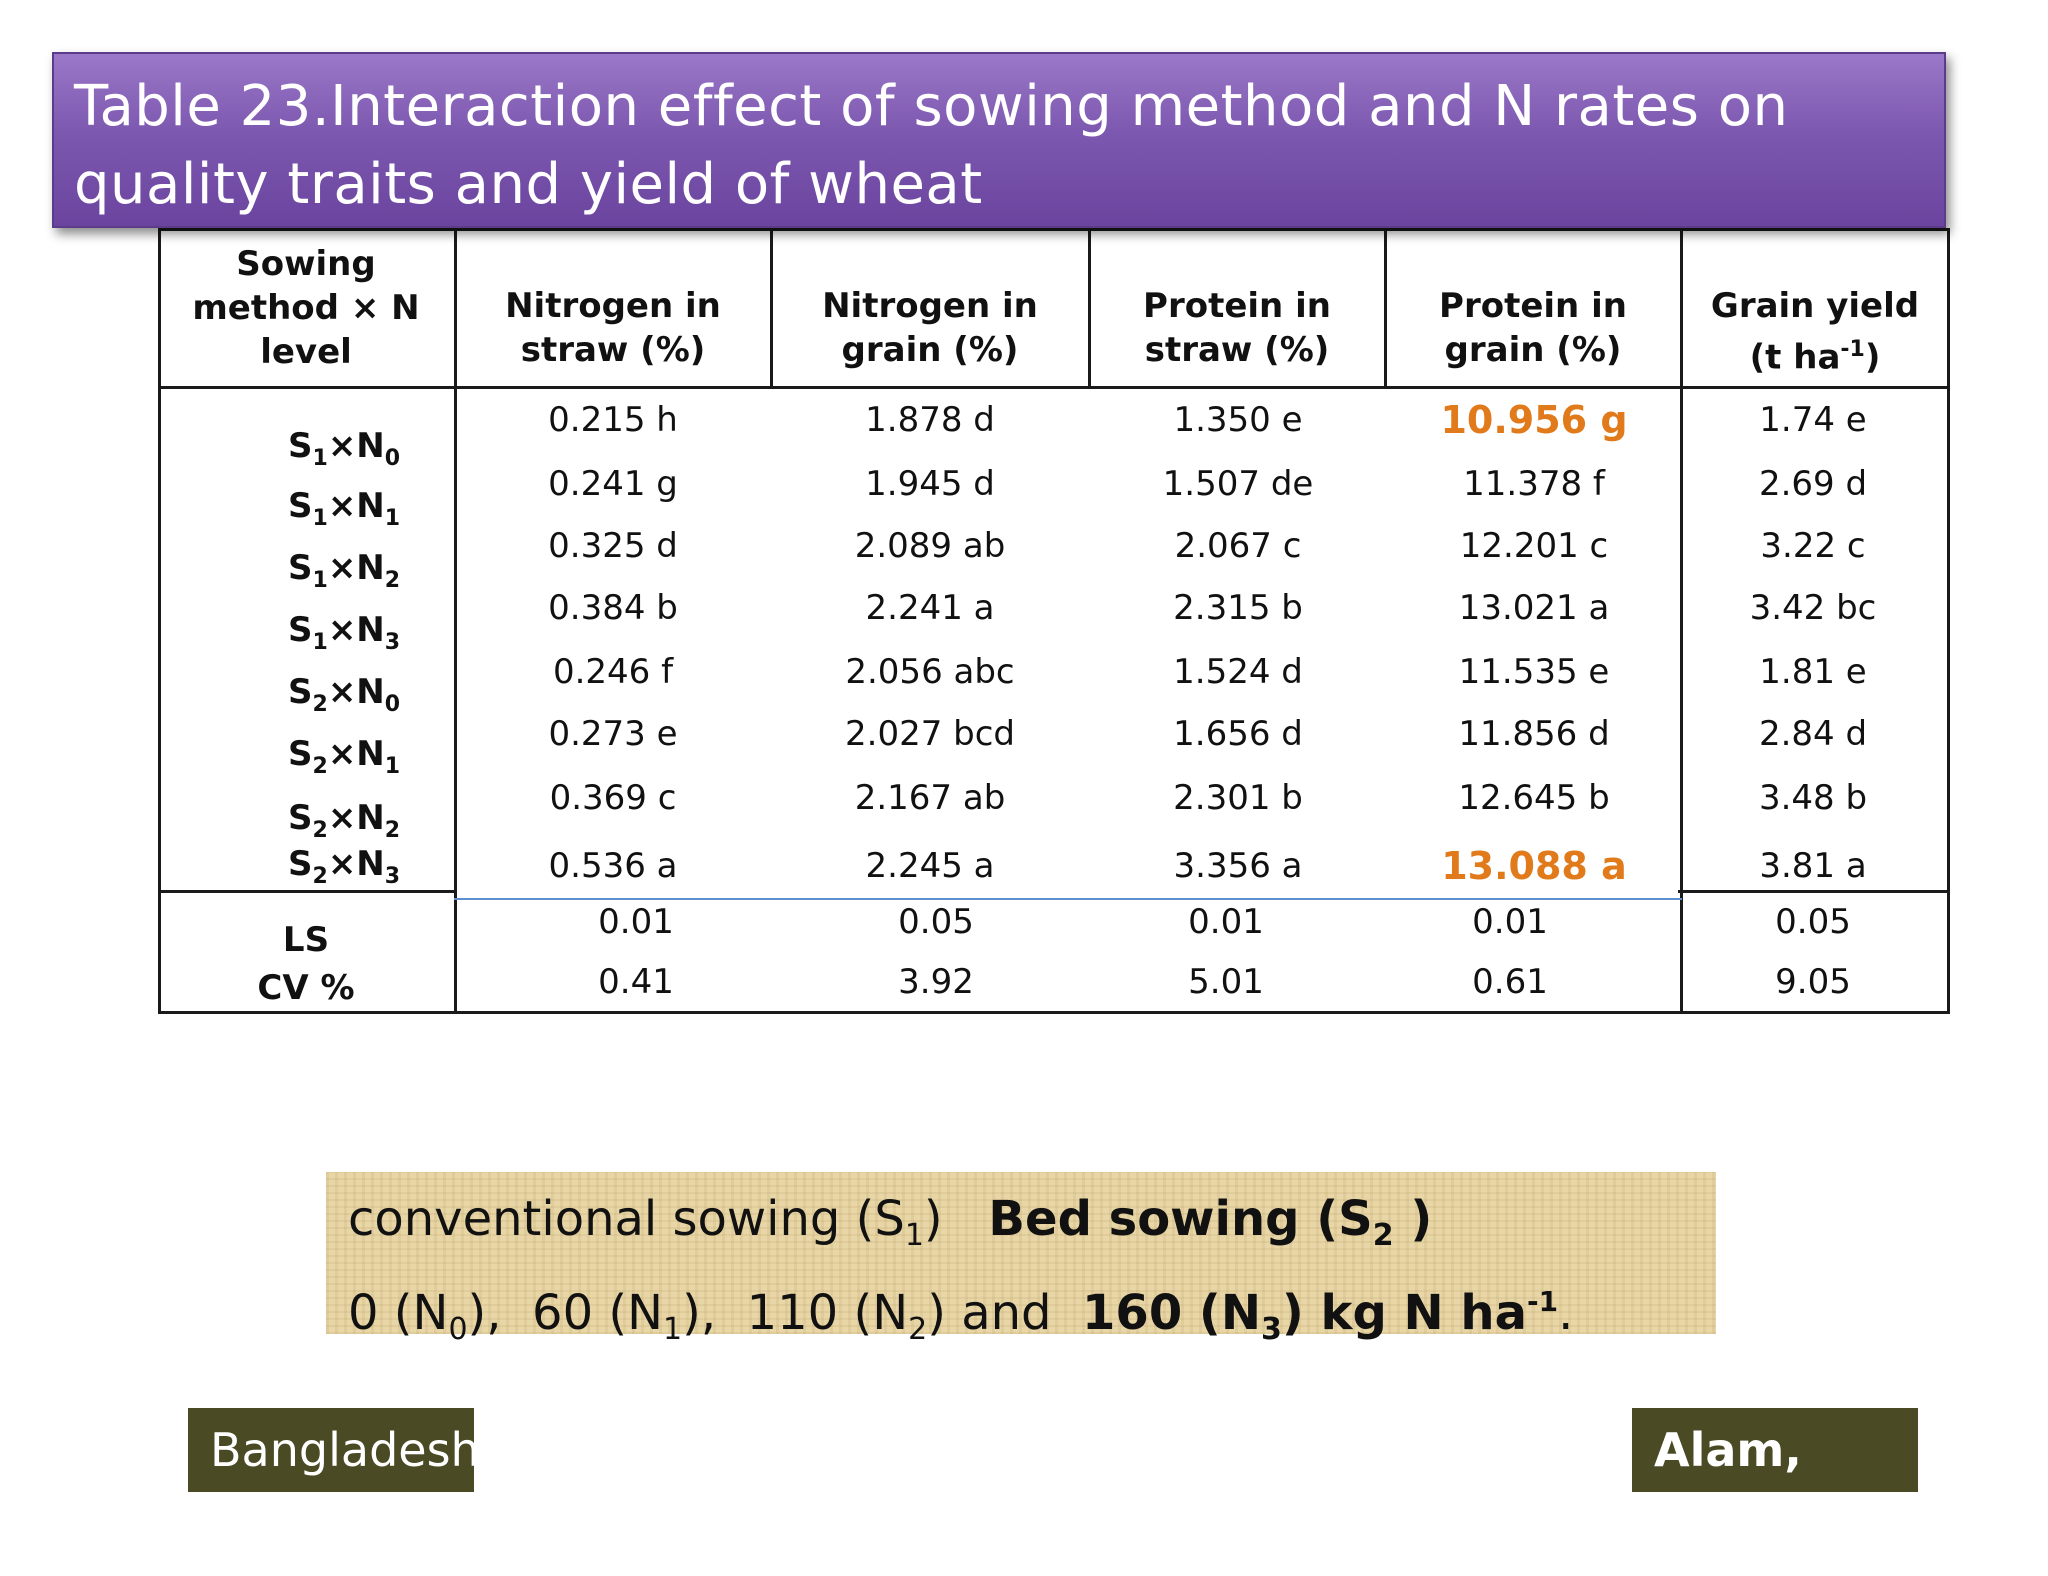 This screenshot has height=1576, width=2048. Describe the element at coordinates (1238, 546) in the screenshot. I see `table-cell: 2.067 c` at that location.